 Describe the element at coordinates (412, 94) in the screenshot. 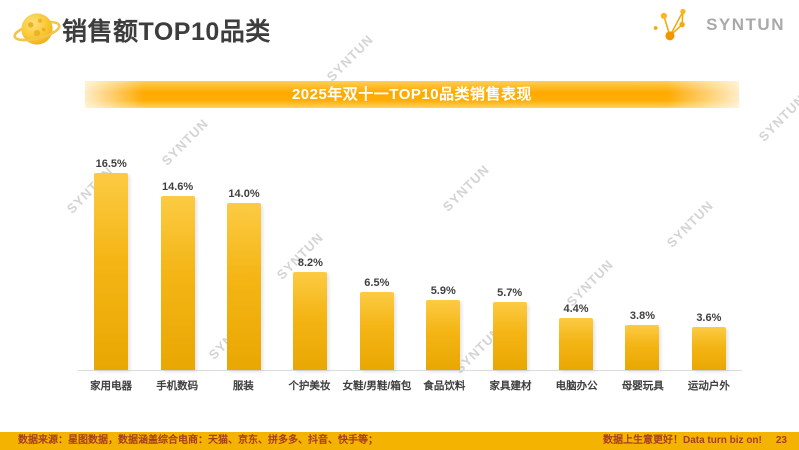

I see `chart-title-banner: 2025年双十一TOP10品类销售表现` at that location.